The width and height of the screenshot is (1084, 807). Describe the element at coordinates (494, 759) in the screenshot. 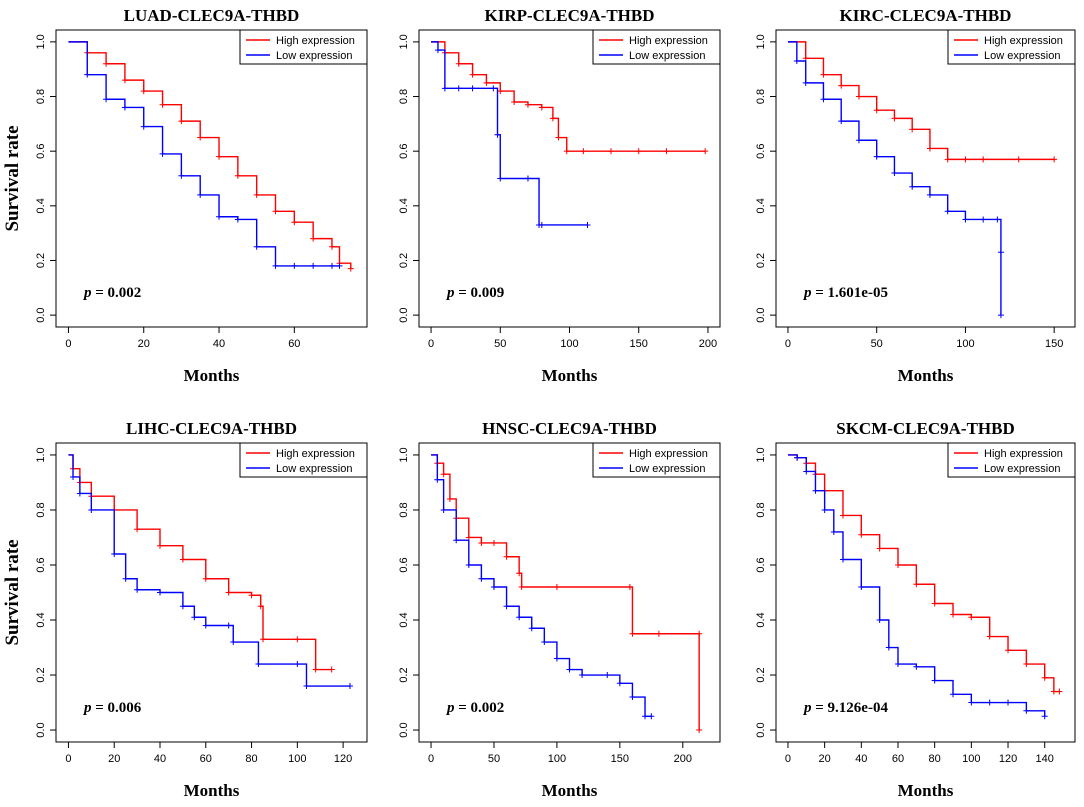

I see `x-tick-label: 50` at that location.